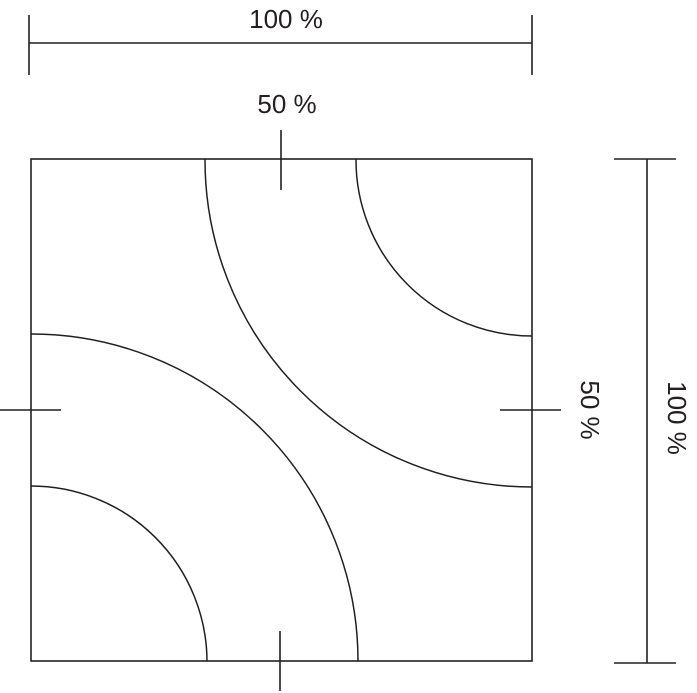  Describe the element at coordinates (286, 19) in the screenshot. I see `top-width-label: 100 %` at that location.